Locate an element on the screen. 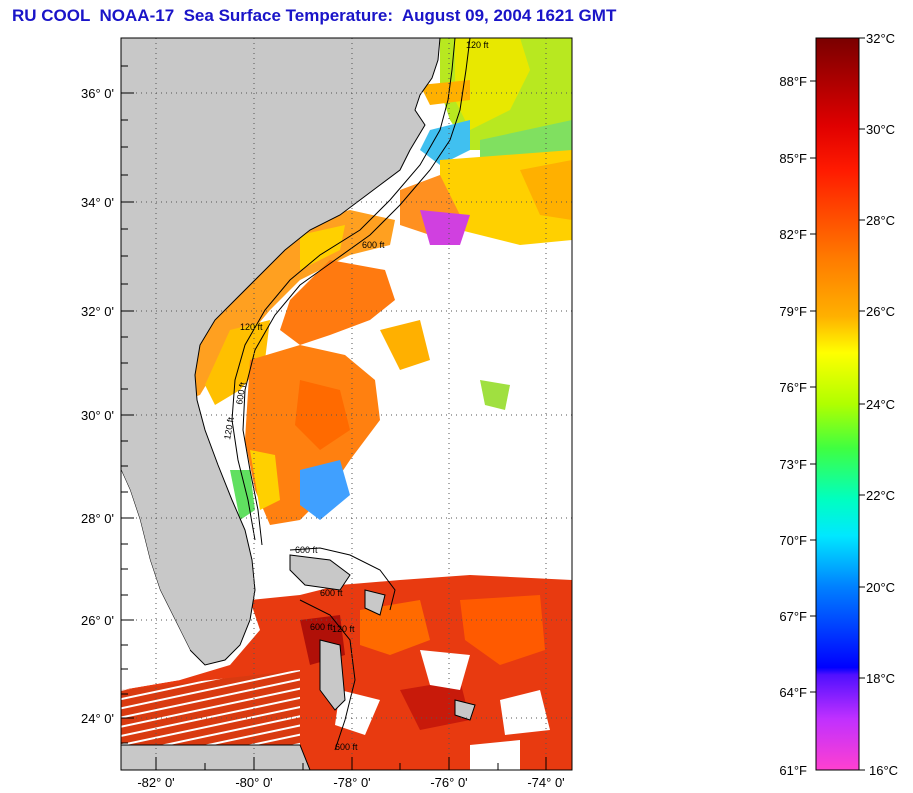  lat-ticks is located at coordinates (127, 404).